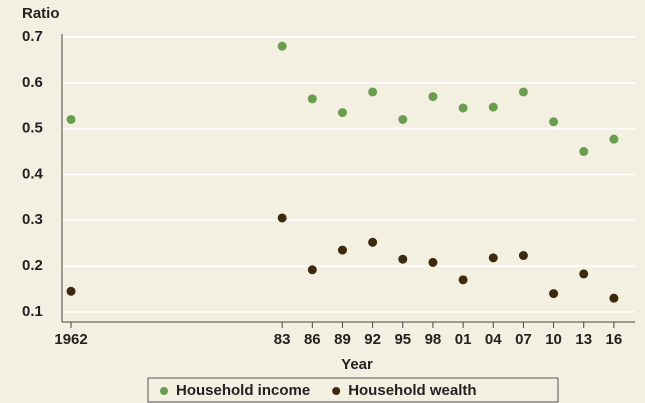  What do you see at coordinates (32, 219) in the screenshot?
I see `y-tick-label: 0.3` at bounding box center [32, 219].